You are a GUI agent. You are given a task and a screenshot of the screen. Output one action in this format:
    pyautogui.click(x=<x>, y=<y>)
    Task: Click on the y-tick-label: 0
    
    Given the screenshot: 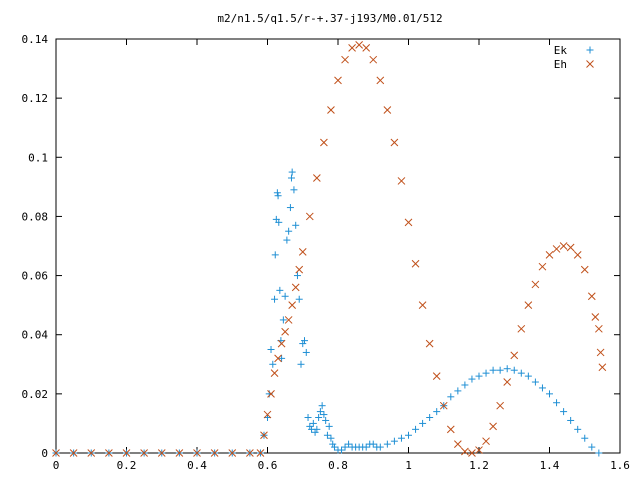 What is the action you would take?
    pyautogui.click(x=44, y=453)
    